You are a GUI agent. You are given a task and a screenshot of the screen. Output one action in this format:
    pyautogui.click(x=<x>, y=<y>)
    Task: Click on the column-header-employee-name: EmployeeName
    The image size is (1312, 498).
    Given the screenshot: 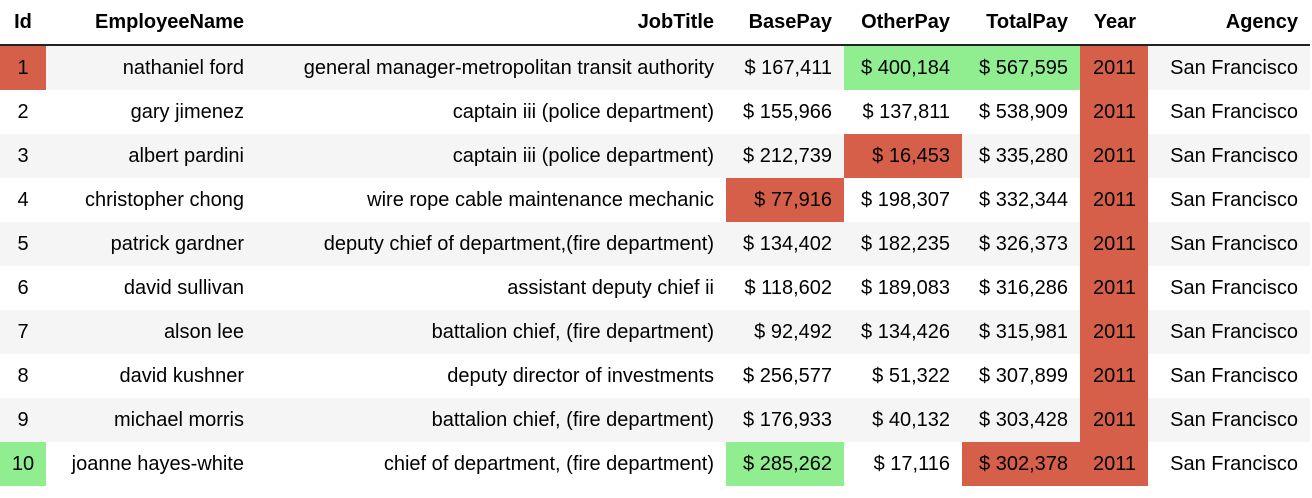 What is the action you would take?
    pyautogui.click(x=151, y=23)
    